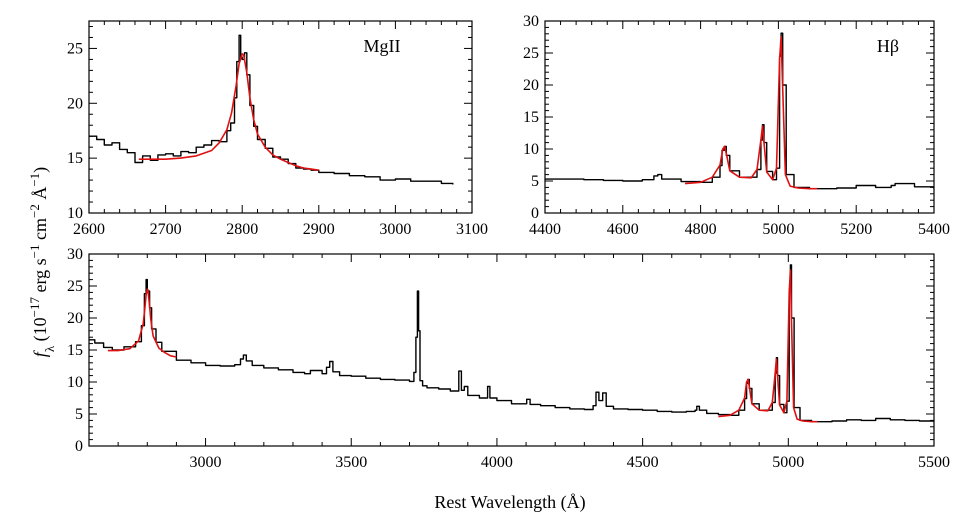  I want to click on y-tick-label-full: 0, so click(79, 446).